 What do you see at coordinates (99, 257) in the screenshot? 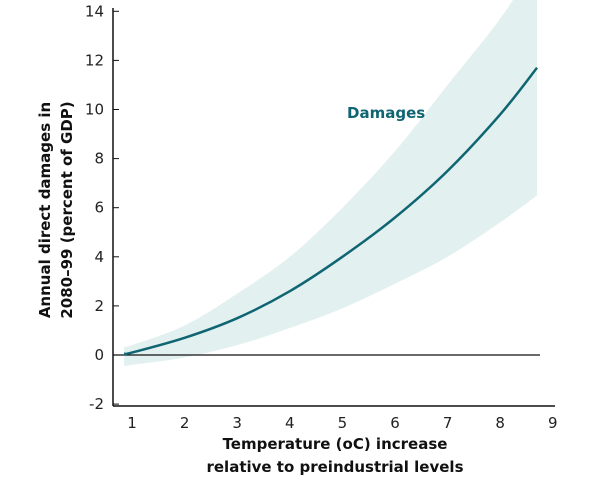
I see `y-tick-label: 4` at bounding box center [99, 257].